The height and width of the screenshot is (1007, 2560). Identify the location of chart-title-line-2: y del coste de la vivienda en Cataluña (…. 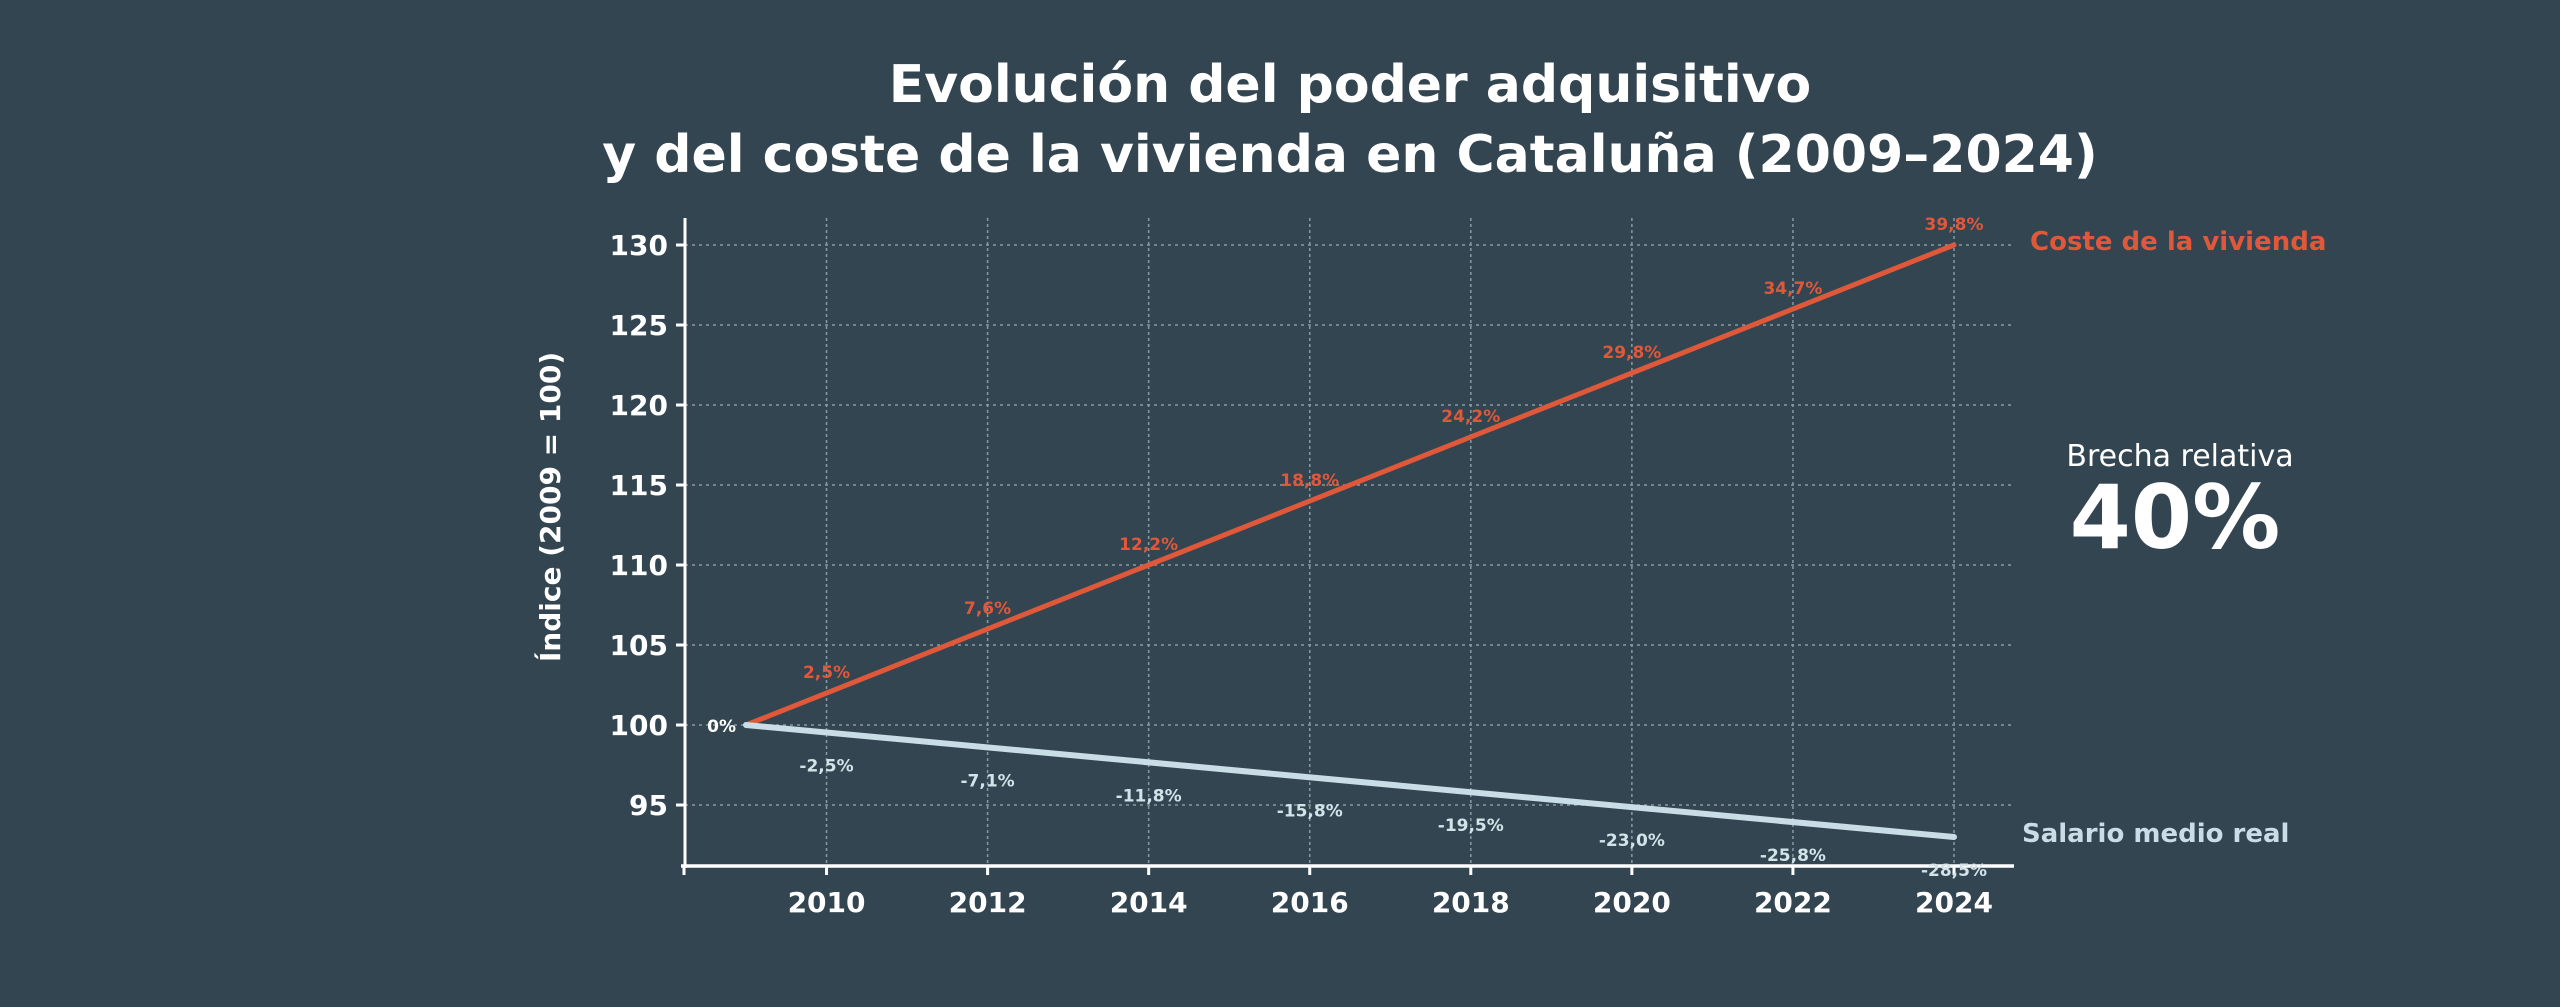
(1350, 155).